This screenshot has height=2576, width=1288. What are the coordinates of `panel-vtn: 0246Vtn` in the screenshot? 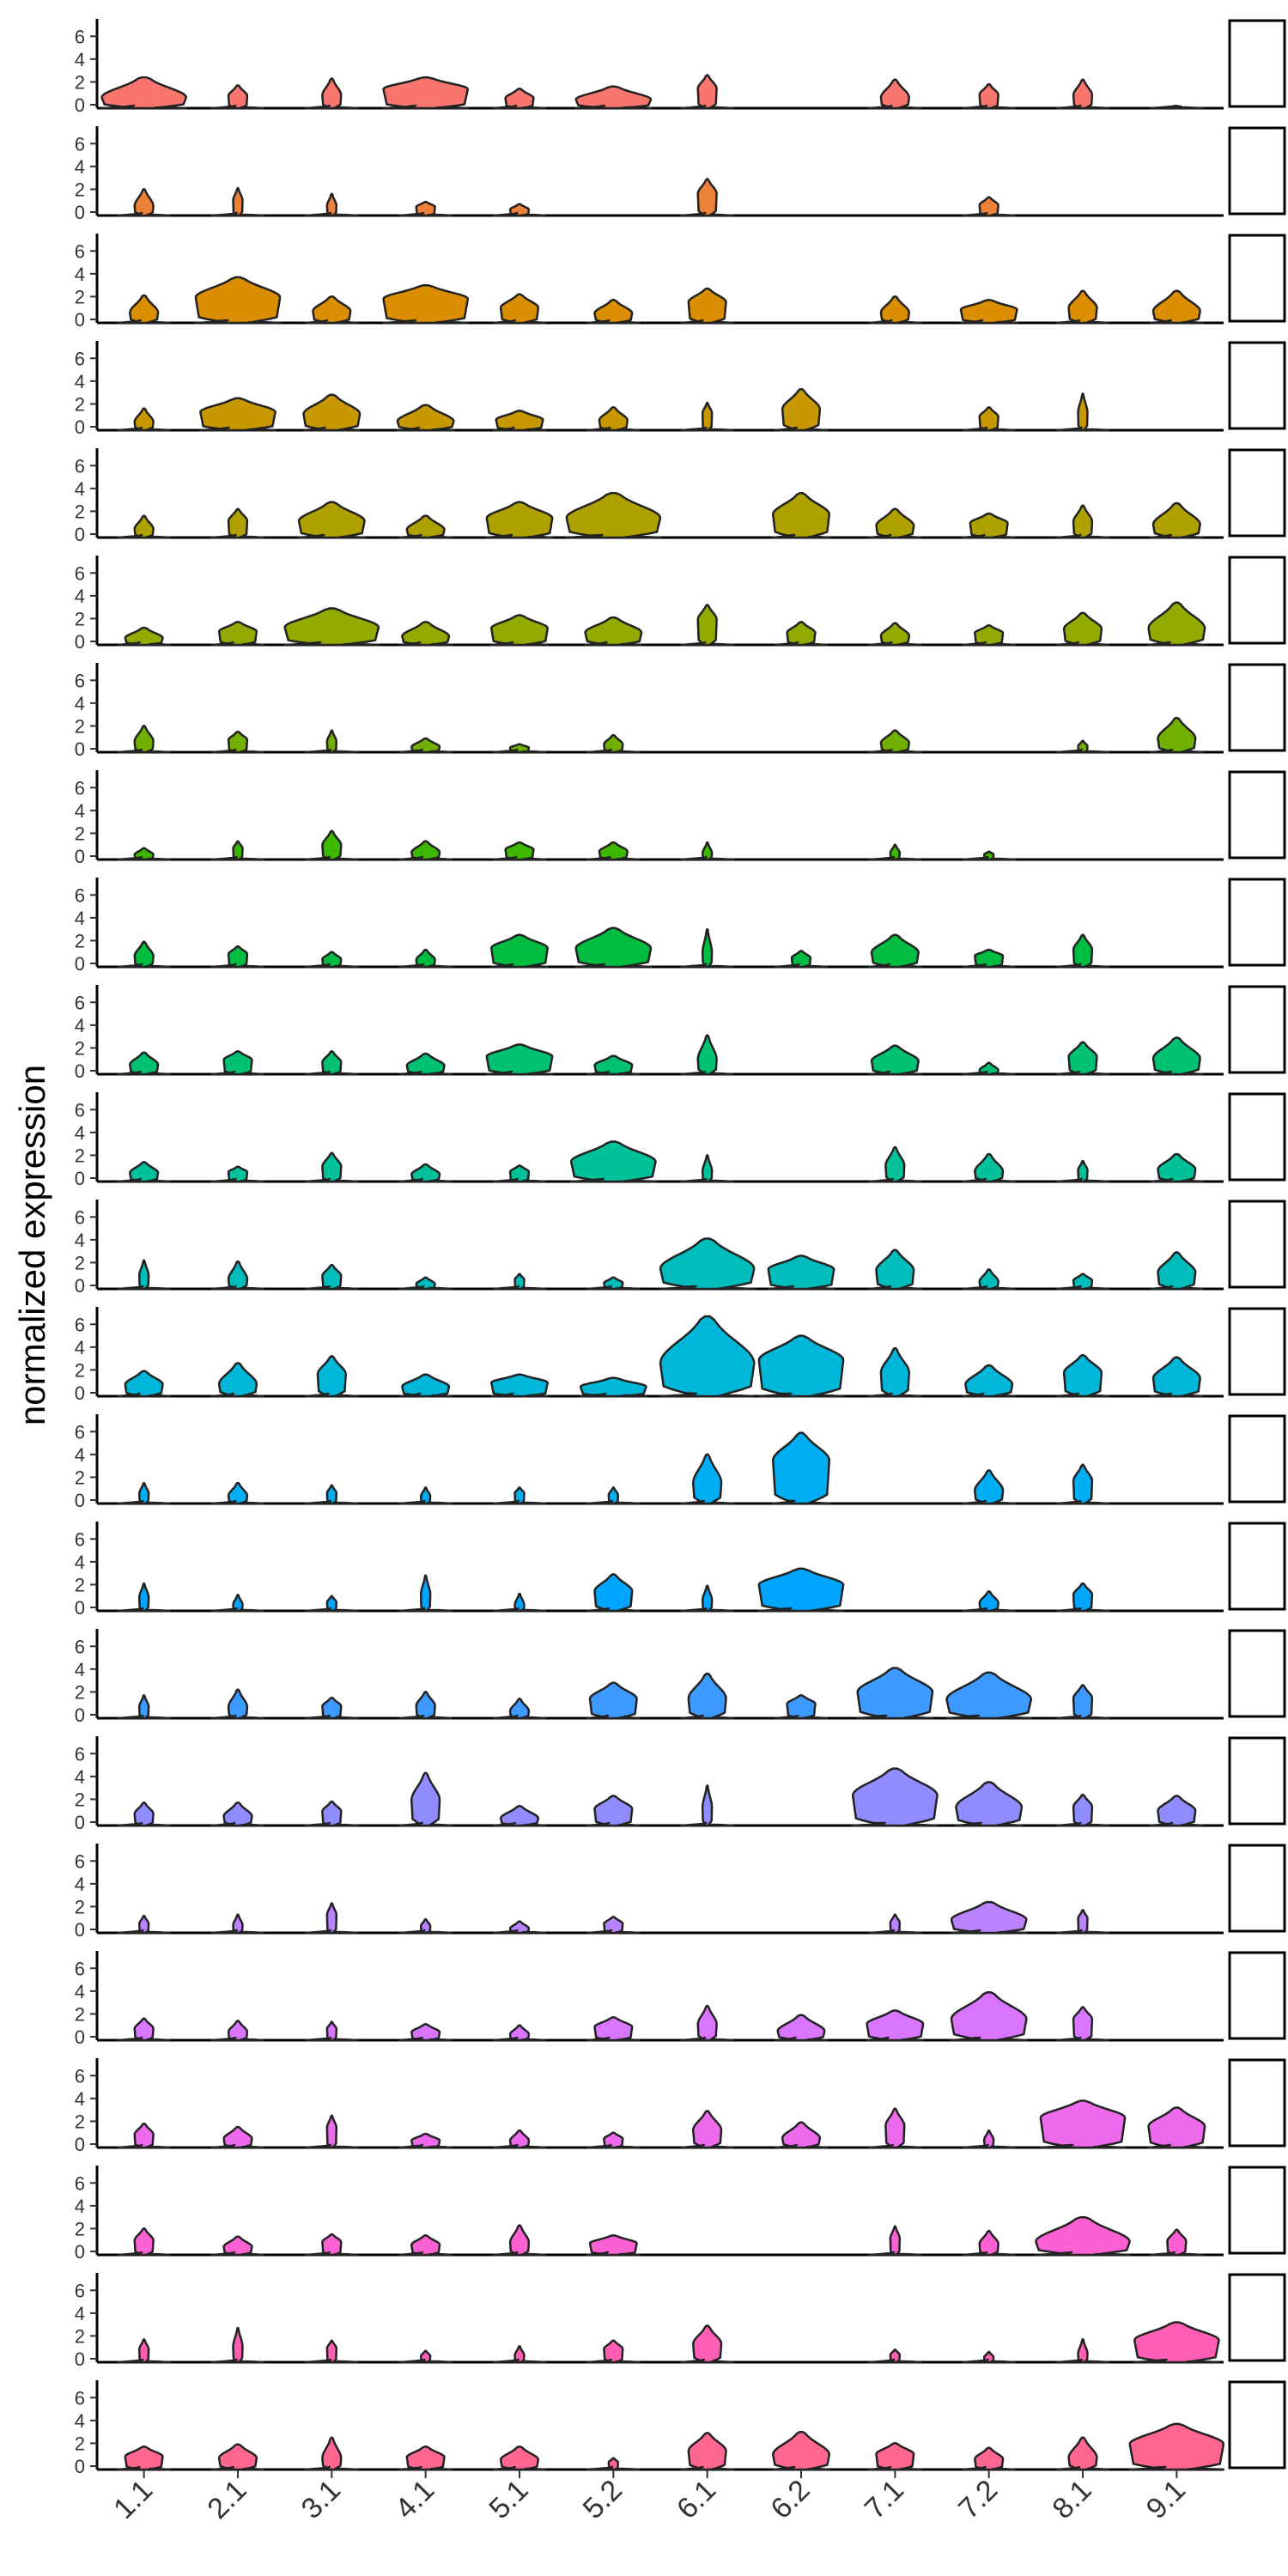 It's located at (680, 1462).